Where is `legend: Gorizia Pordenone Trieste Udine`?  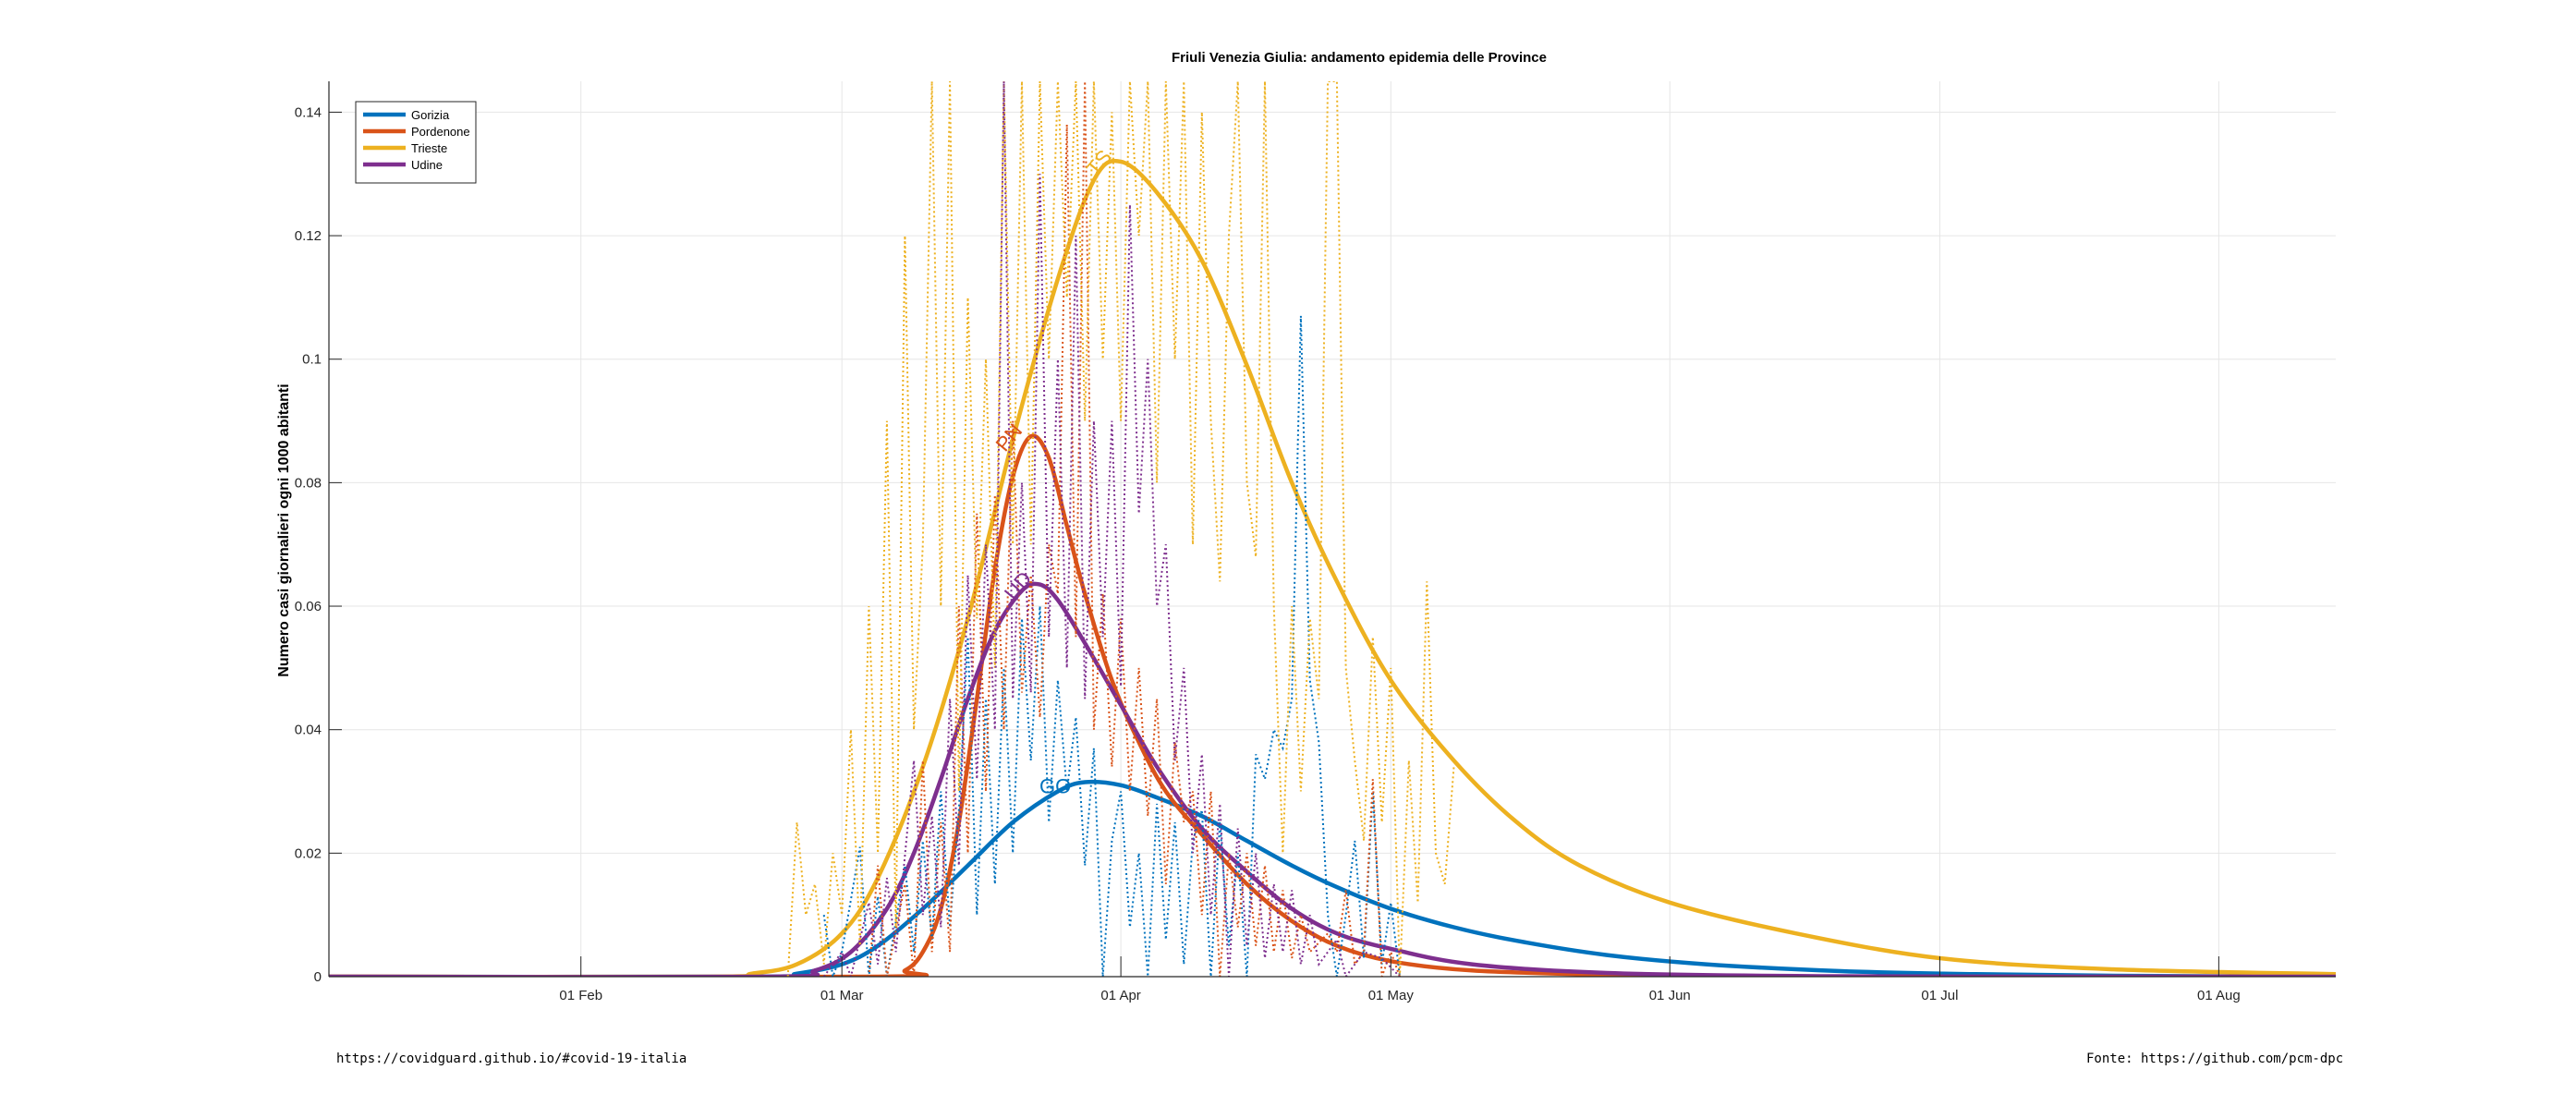
legend: Gorizia Pordenone Trieste Udine is located at coordinates (416, 143).